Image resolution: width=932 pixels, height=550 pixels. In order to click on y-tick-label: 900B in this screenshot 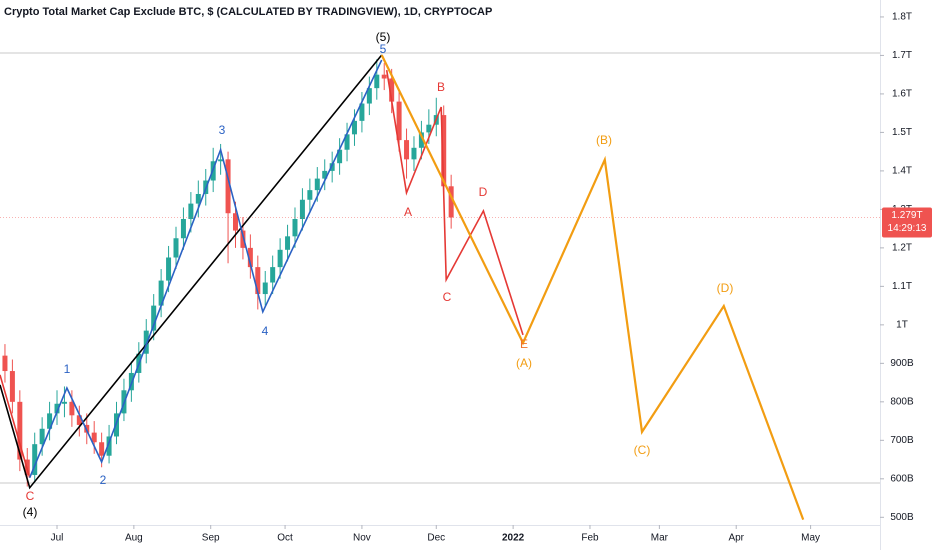, I will do `click(902, 363)`.